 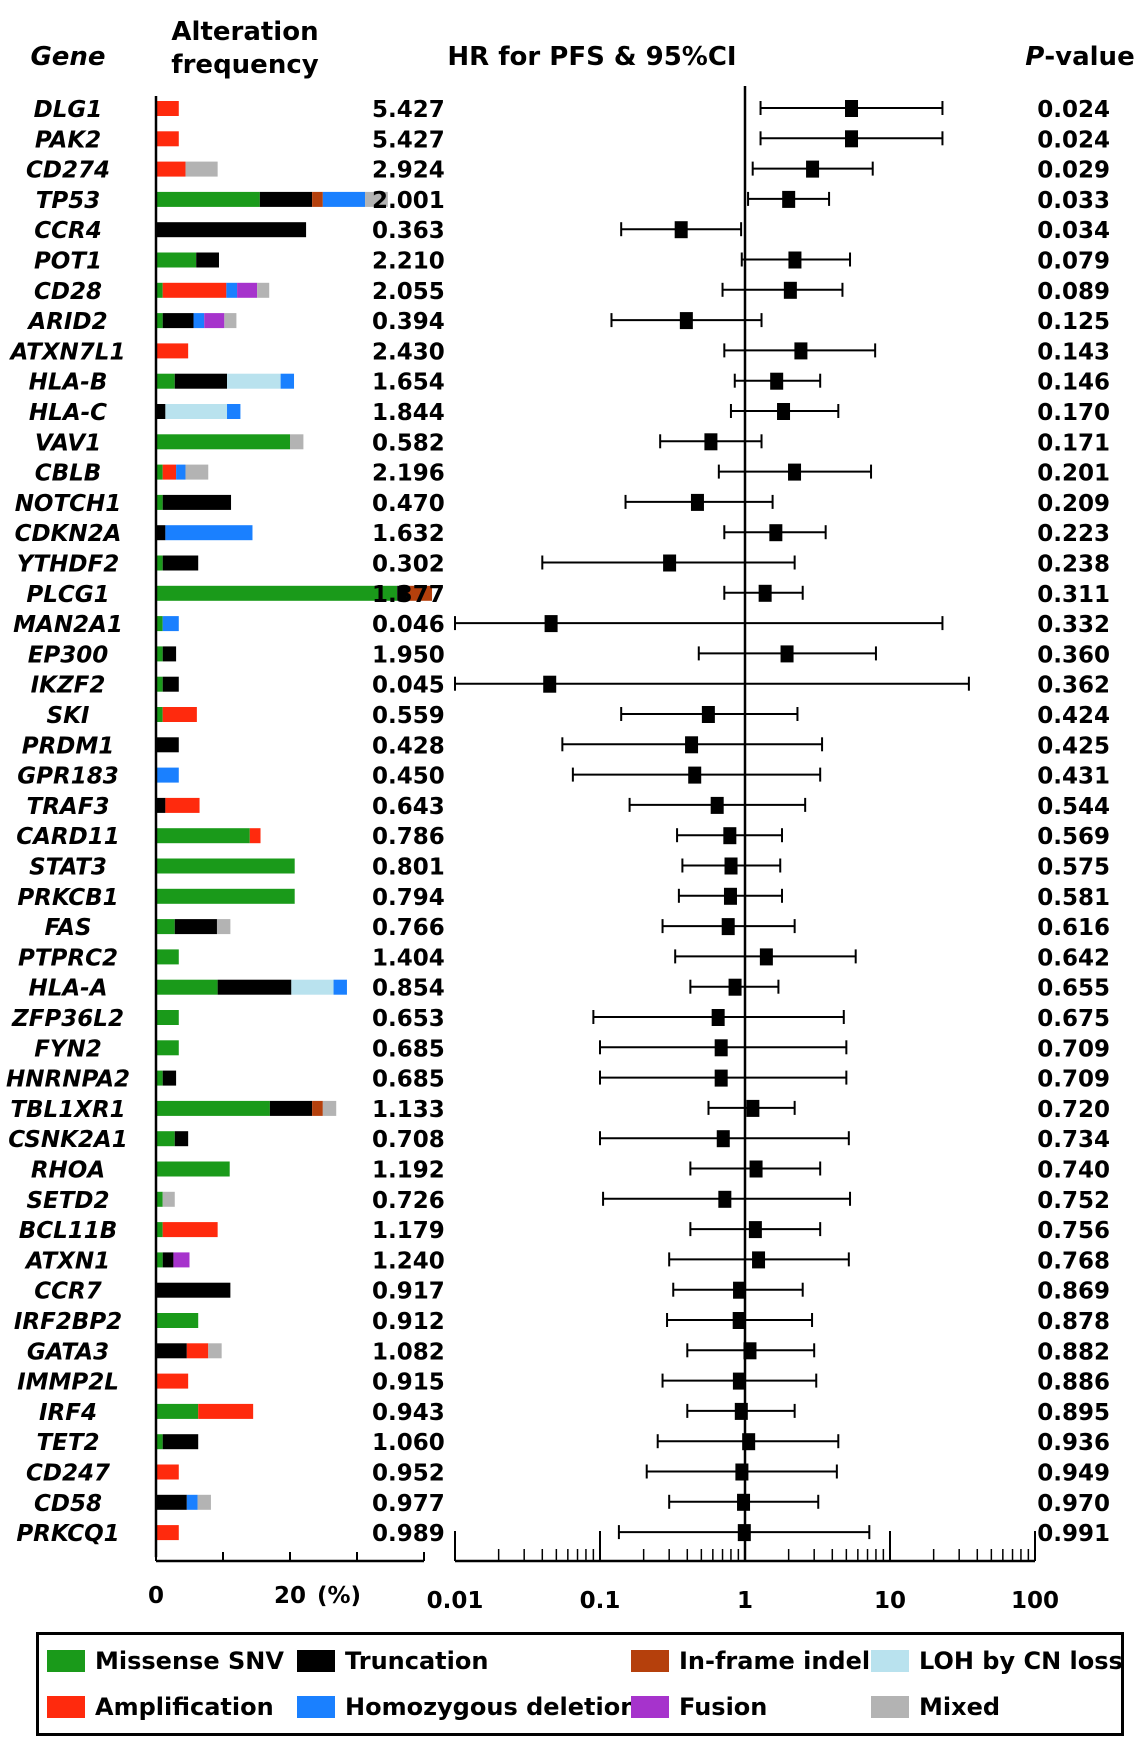 I want to click on legend-item-amplification: Amplification, so click(x=160, y=1707).